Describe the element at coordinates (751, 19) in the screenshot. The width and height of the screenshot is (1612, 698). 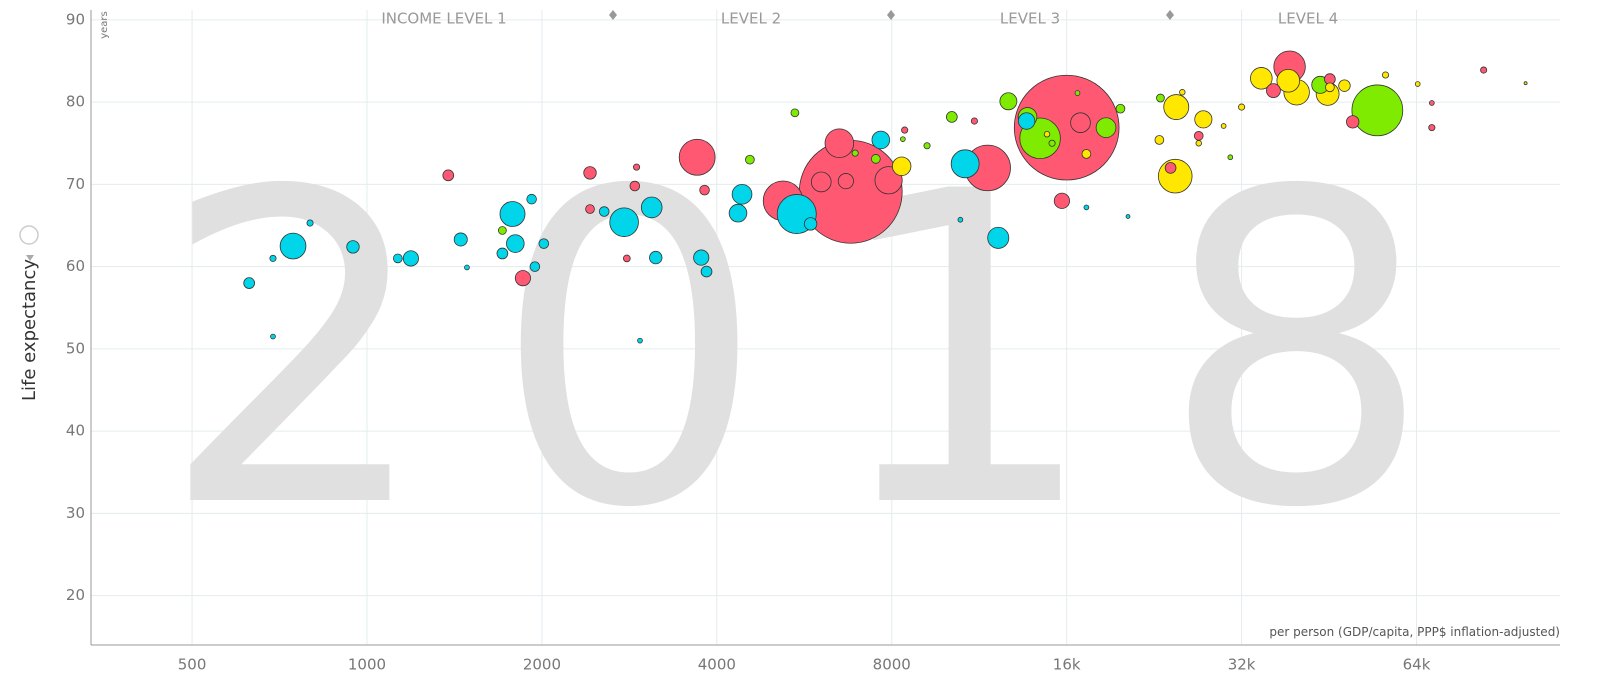
I see `income-level-label: LEVEL 2` at that location.